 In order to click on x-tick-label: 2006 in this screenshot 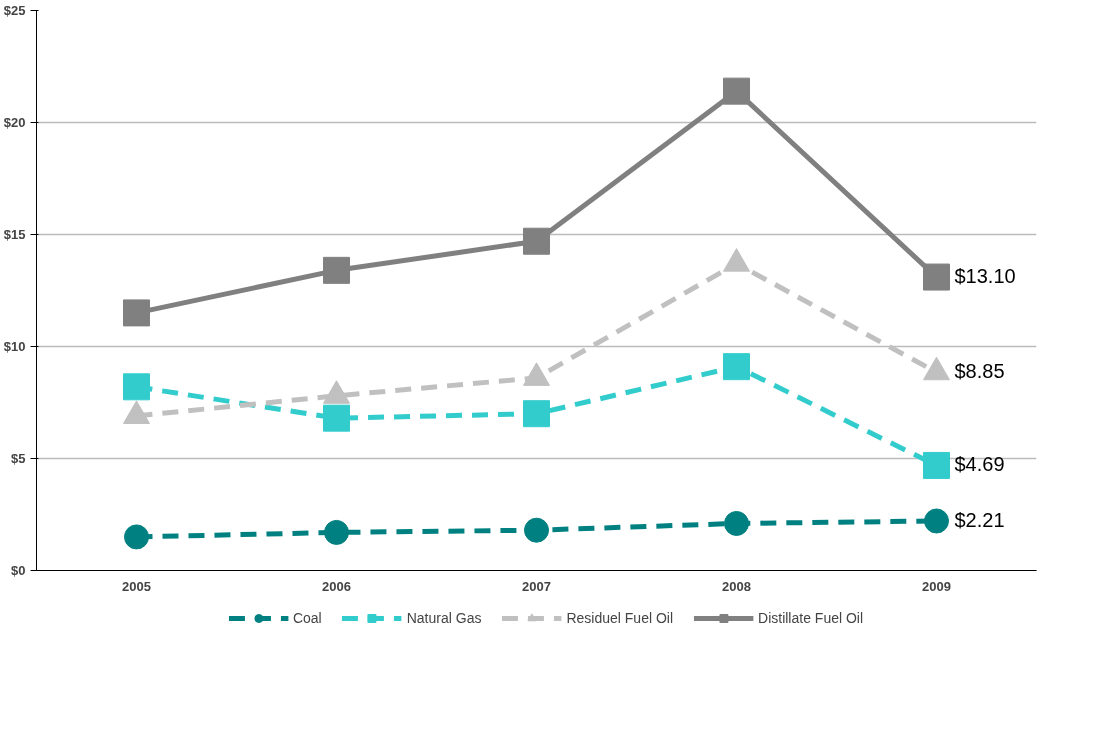, I will do `click(336, 586)`.